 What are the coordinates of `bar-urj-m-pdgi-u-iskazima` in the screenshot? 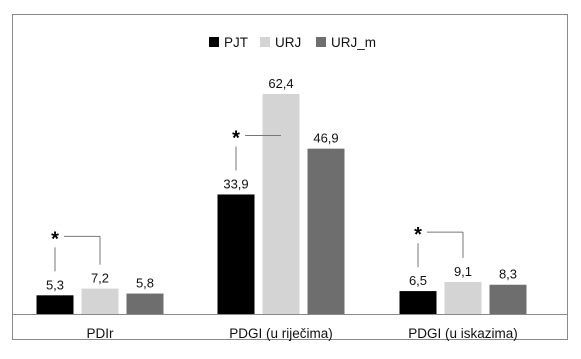 It's located at (508, 299).